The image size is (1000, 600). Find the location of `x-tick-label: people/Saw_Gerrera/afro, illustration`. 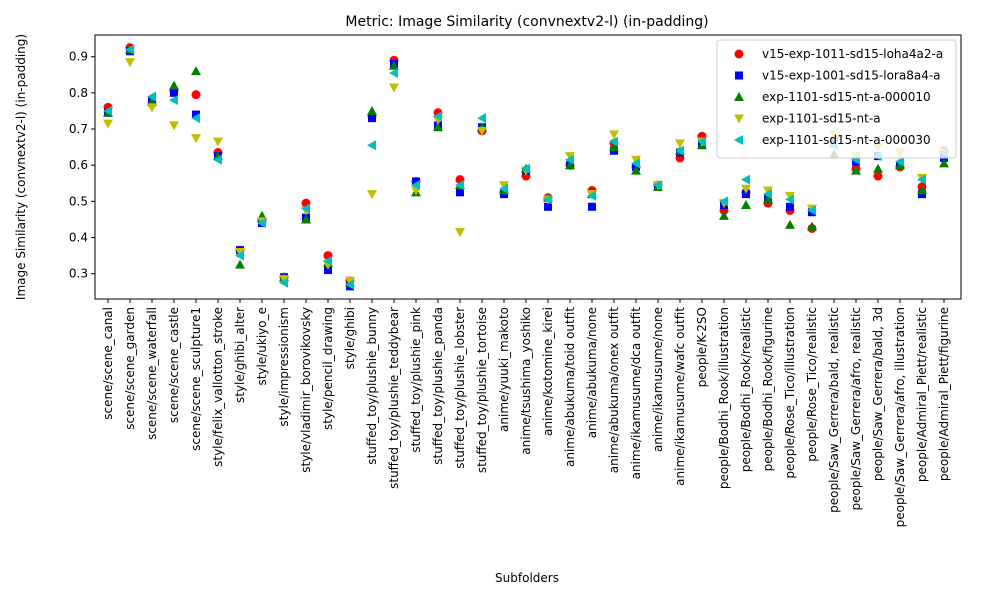

x-tick-label: people/Saw_Gerrera/afro, illustration is located at coordinates (900, 417).